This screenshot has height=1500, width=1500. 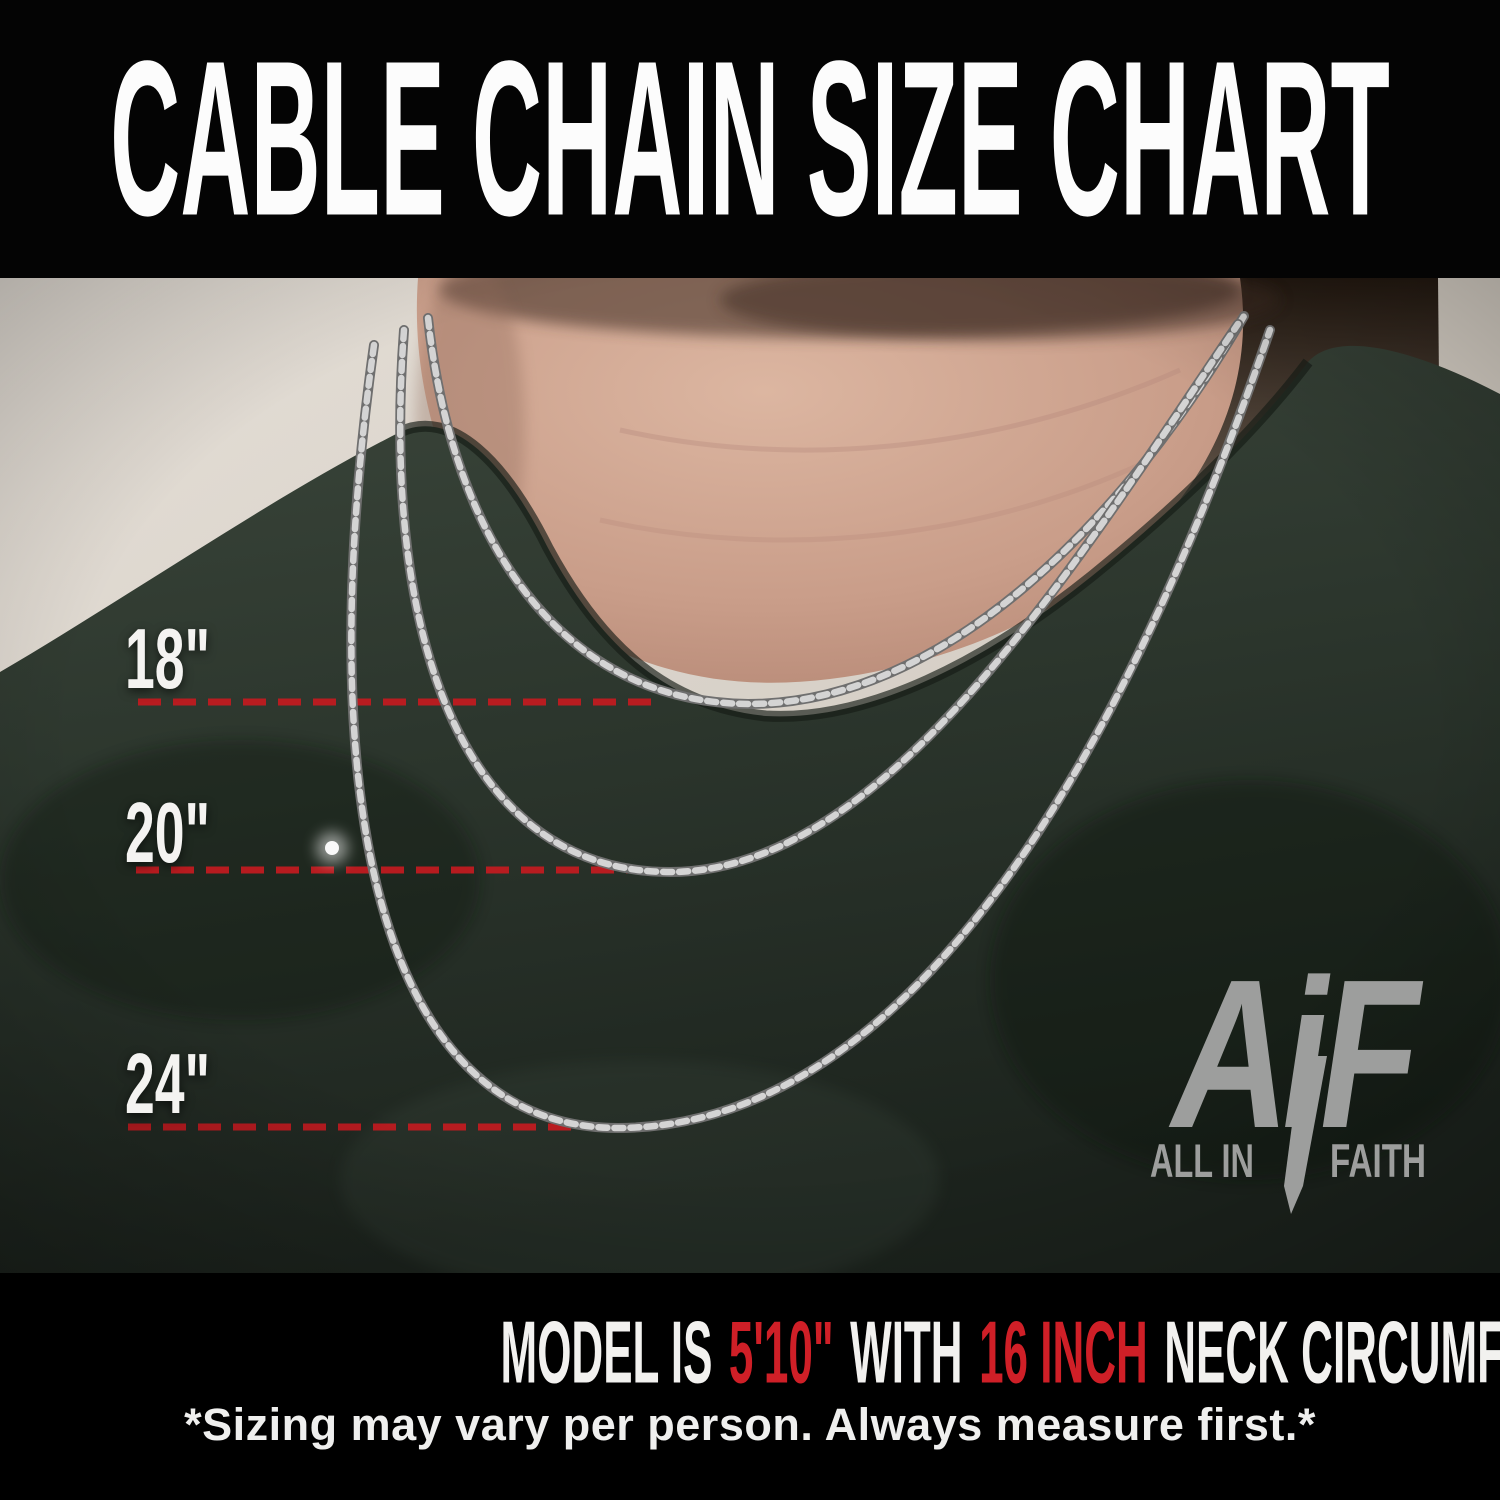 What do you see at coordinates (167, 1084) in the screenshot?
I see `size-label-24-inch: 24"` at bounding box center [167, 1084].